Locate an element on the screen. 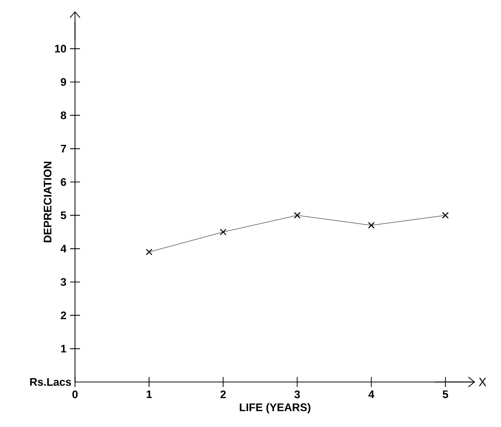  y-tick-label: 8 is located at coordinates (63, 115).